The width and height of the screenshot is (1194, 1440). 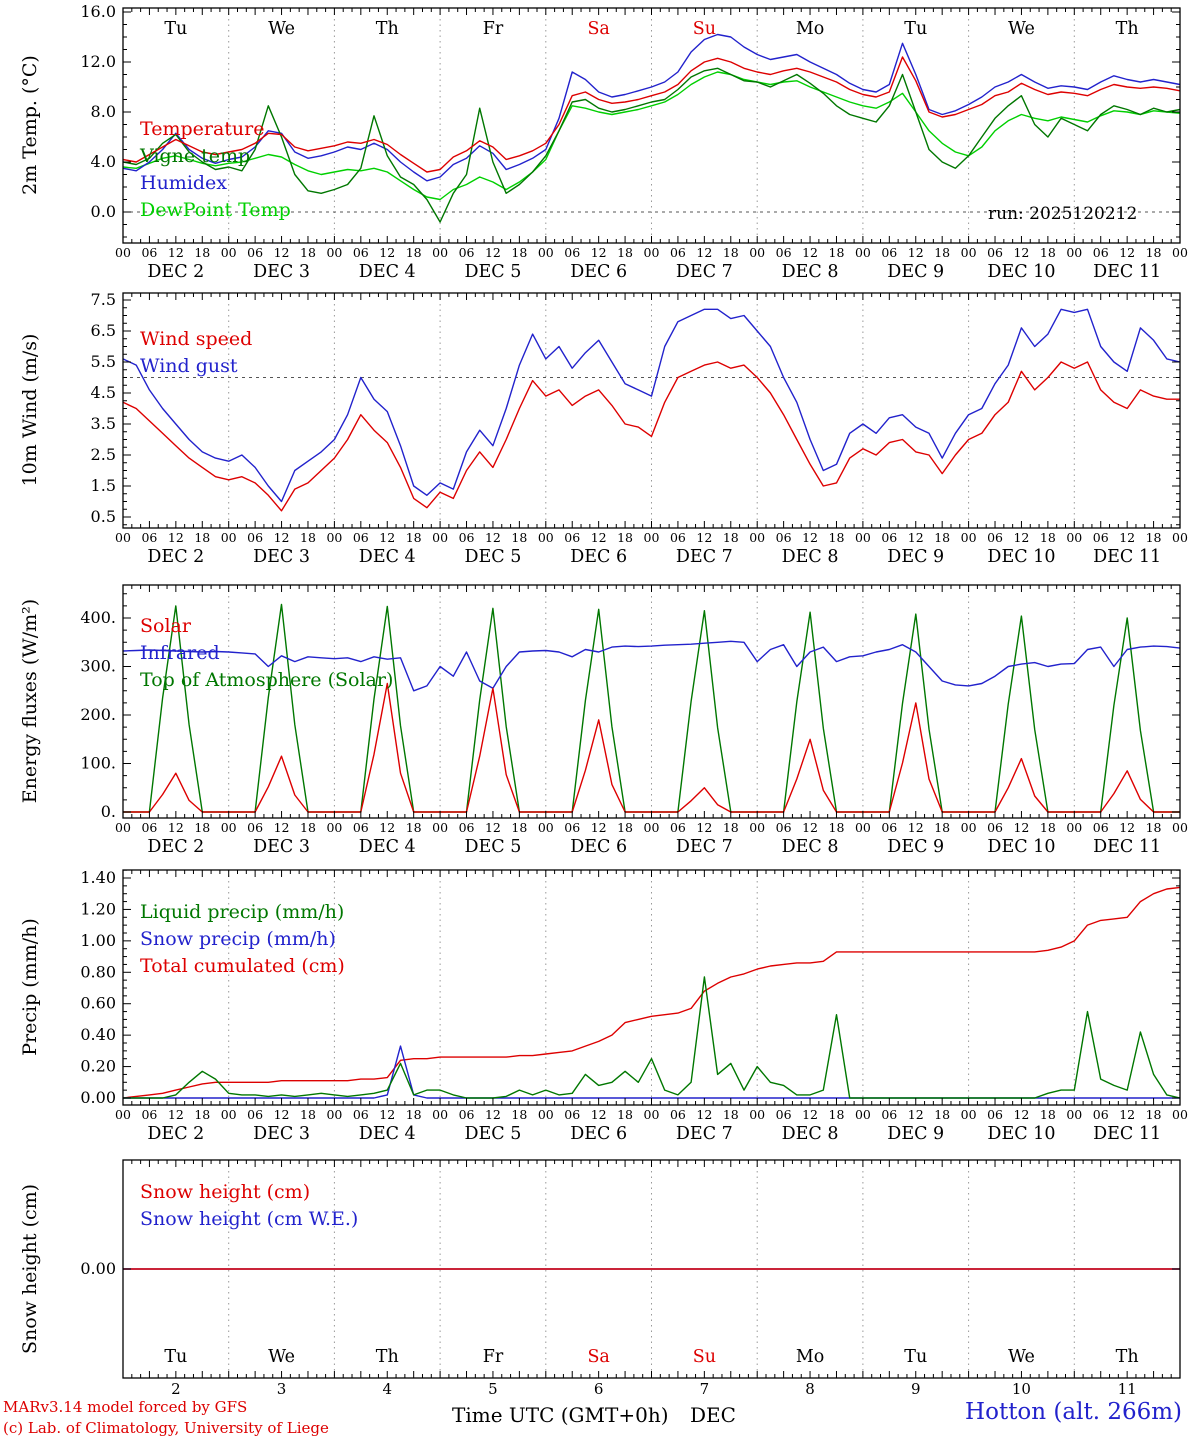 I want to click on series-total_cumulated, so click(x=651, y=992).